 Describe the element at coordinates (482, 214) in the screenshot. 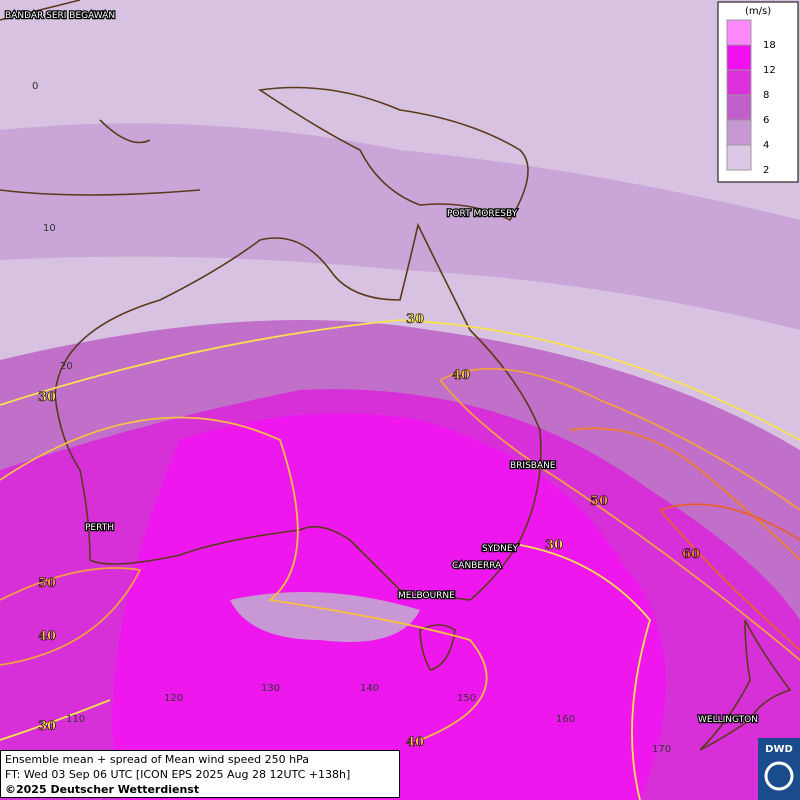

I see `city-label: PORT MORESBY` at that location.